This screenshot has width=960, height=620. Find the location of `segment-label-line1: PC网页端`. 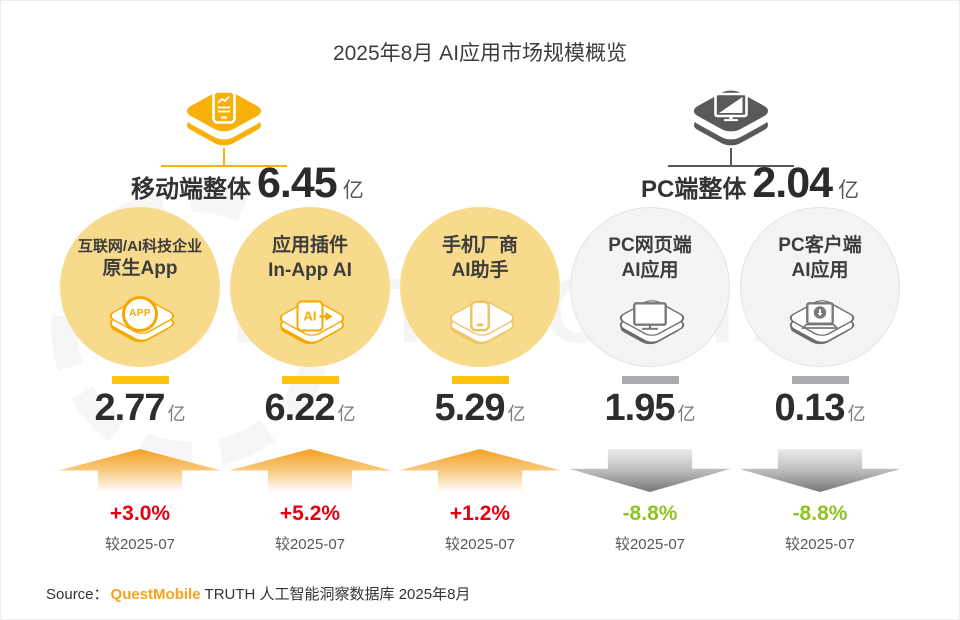

segment-label-line1: PC网页端 is located at coordinates (650, 245).